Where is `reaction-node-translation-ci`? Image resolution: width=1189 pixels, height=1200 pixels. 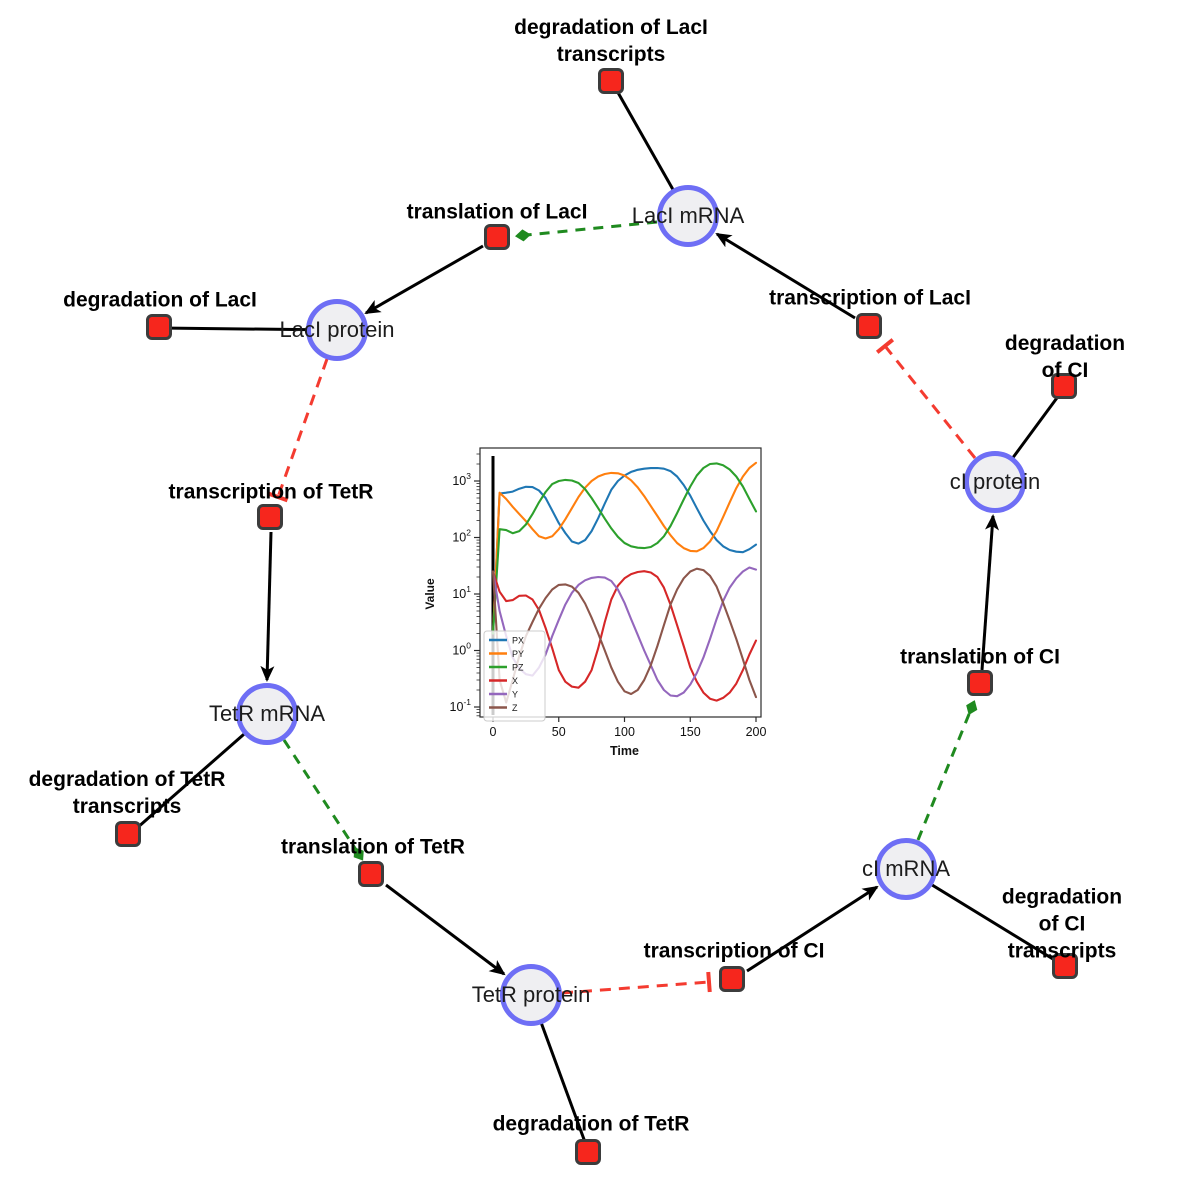 reaction-node-translation-ci is located at coordinates (980, 683).